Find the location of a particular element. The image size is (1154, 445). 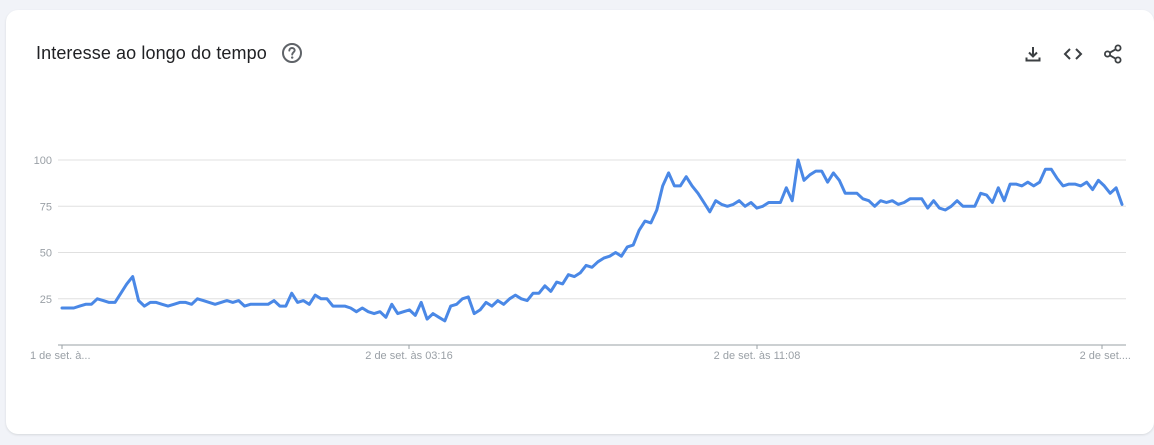

download-icon is located at coordinates (1033, 54).